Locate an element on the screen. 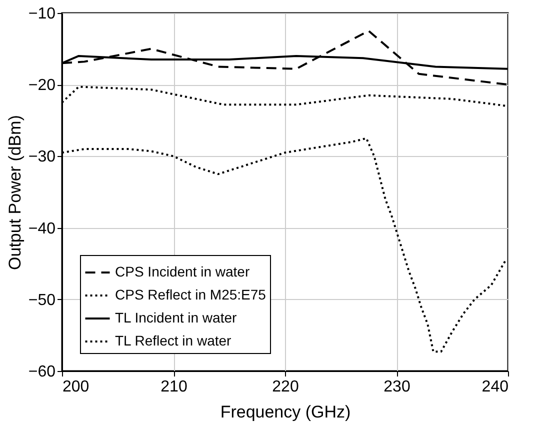 This screenshot has height=434, width=543. y-axis-title: Output Power (dBm) is located at coordinates (14, 192).